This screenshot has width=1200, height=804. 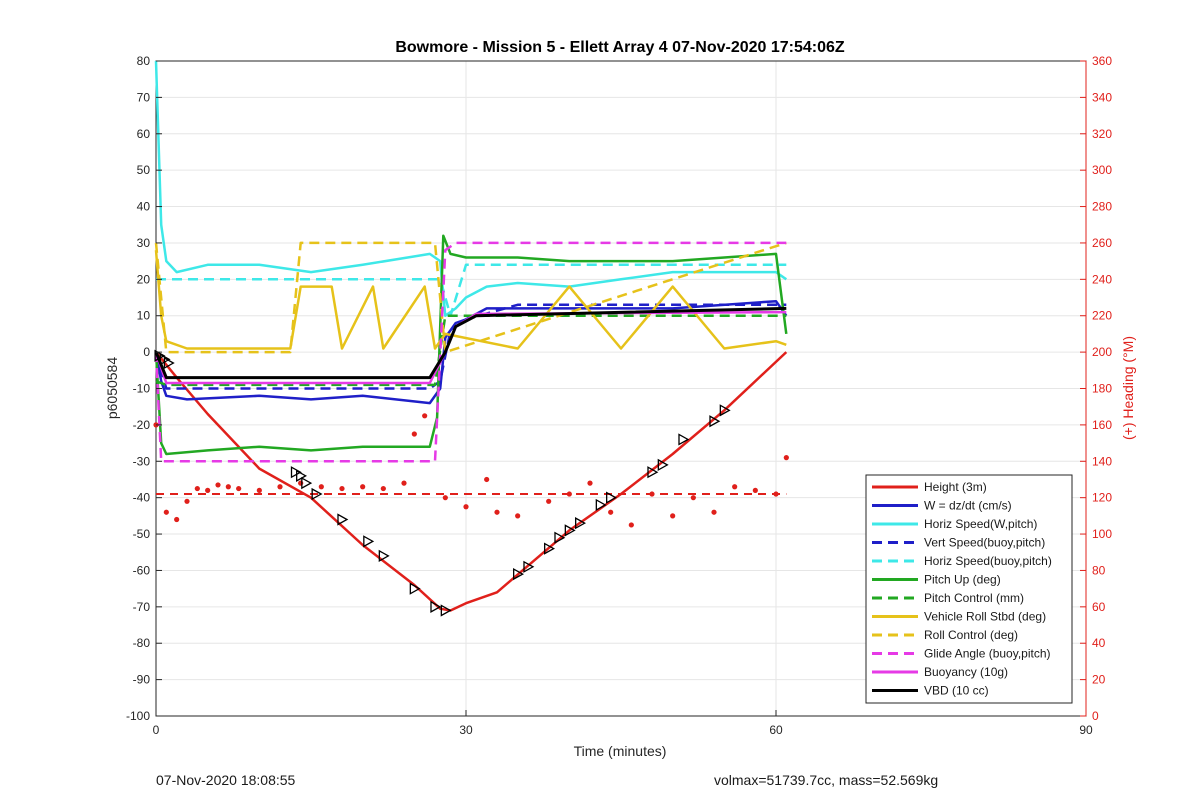 What do you see at coordinates (1102, 425) in the screenshot?
I see `y2-tick-label: 160` at bounding box center [1102, 425].